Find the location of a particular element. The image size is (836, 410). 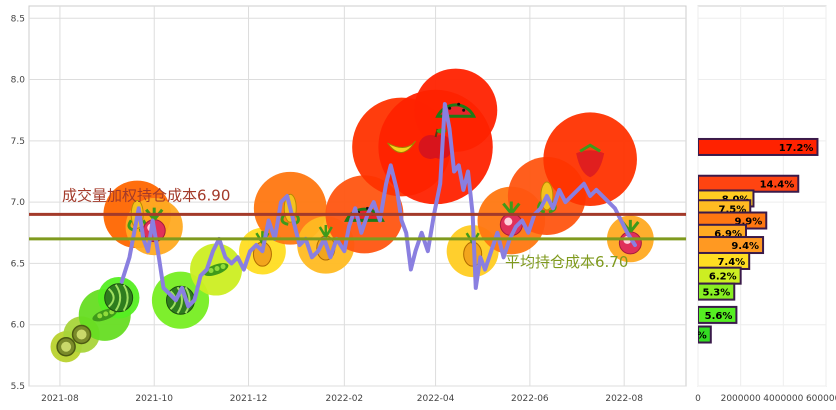

volume-bar-label: 5.3% is located at coordinates (717, 293).